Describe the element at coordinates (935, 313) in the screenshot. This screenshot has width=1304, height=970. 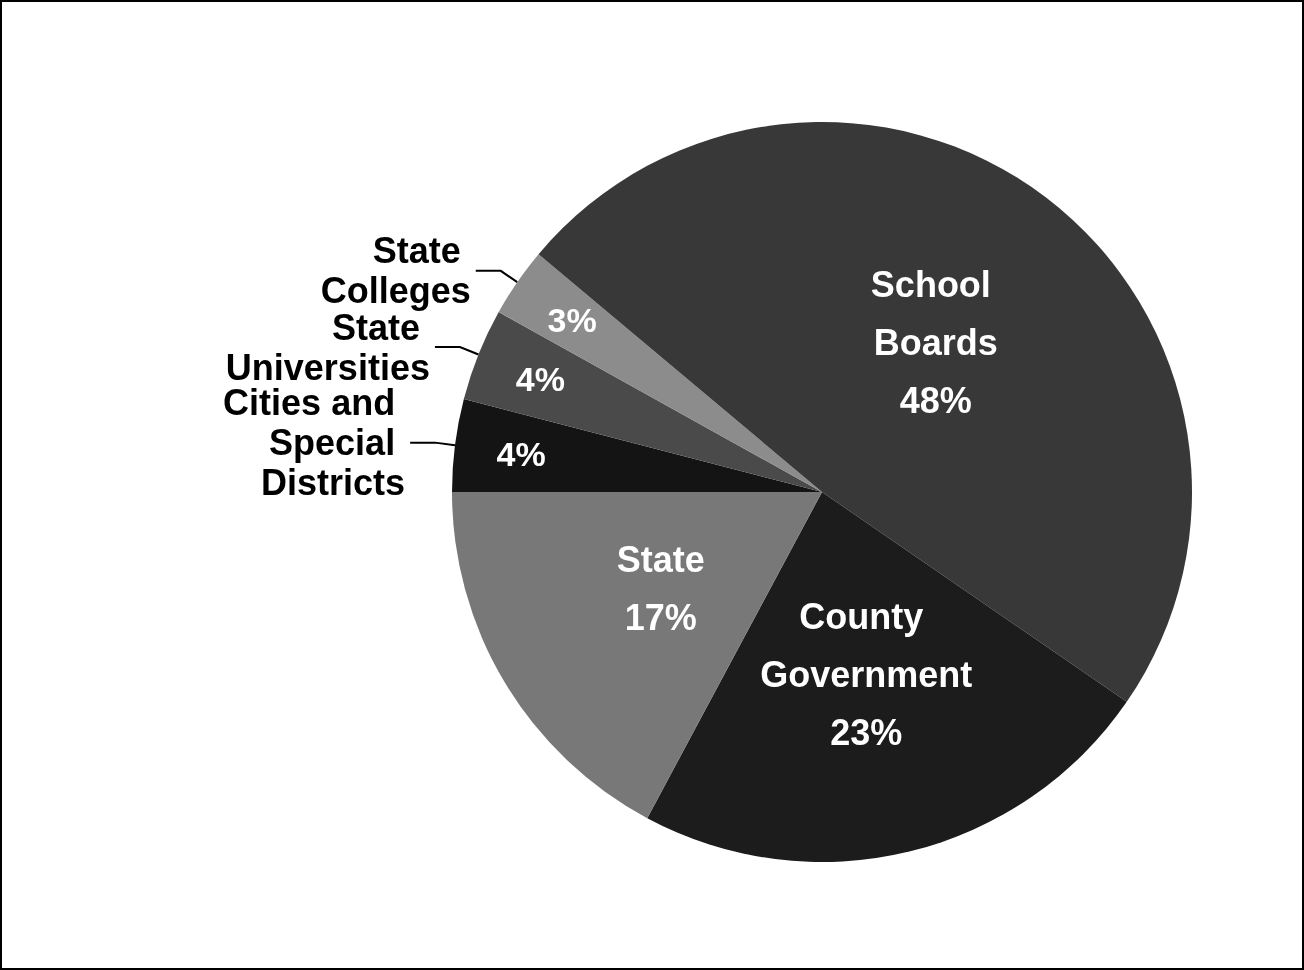
I see `slice-label: School Boards` at that location.